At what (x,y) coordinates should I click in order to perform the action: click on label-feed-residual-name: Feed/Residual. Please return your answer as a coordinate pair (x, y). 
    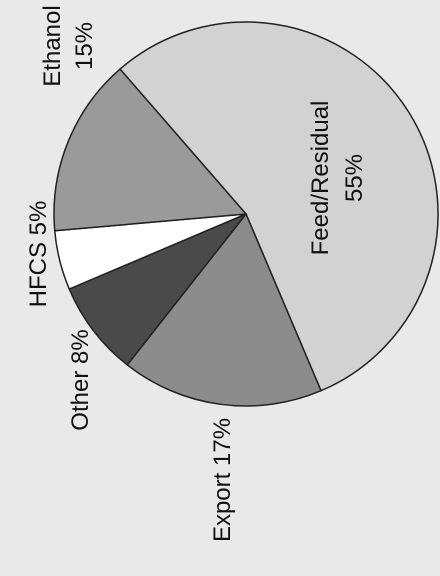
    Looking at the image, I should click on (320, 178).